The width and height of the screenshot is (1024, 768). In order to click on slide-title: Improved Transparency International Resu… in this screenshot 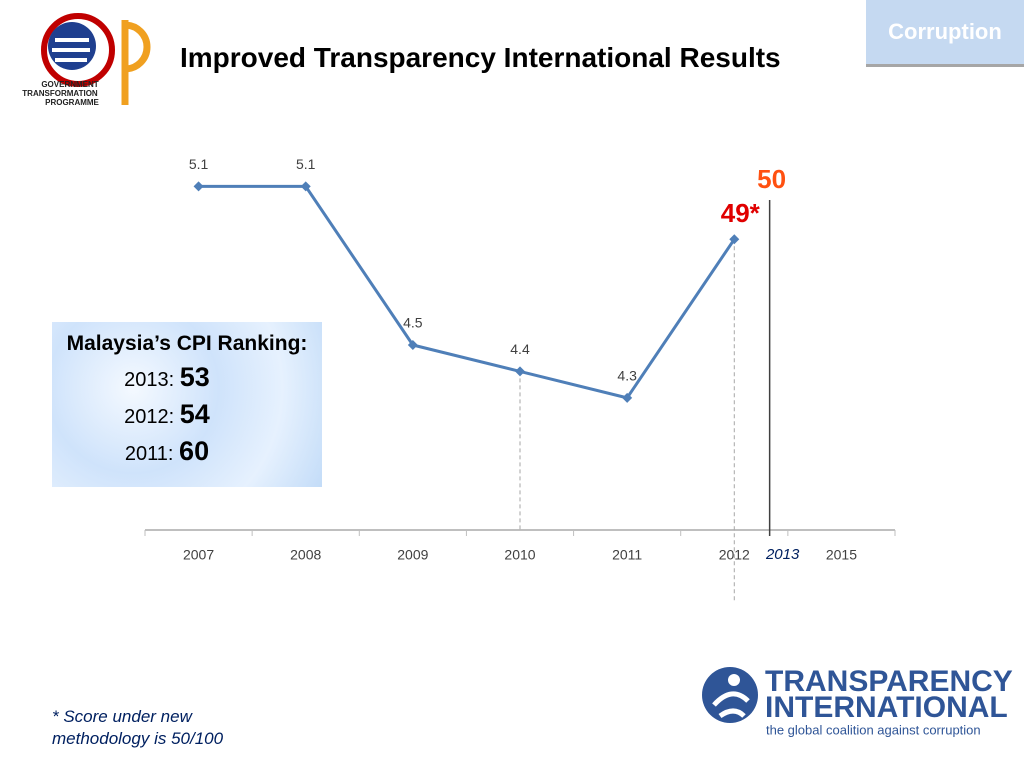, I will do `click(480, 57)`.